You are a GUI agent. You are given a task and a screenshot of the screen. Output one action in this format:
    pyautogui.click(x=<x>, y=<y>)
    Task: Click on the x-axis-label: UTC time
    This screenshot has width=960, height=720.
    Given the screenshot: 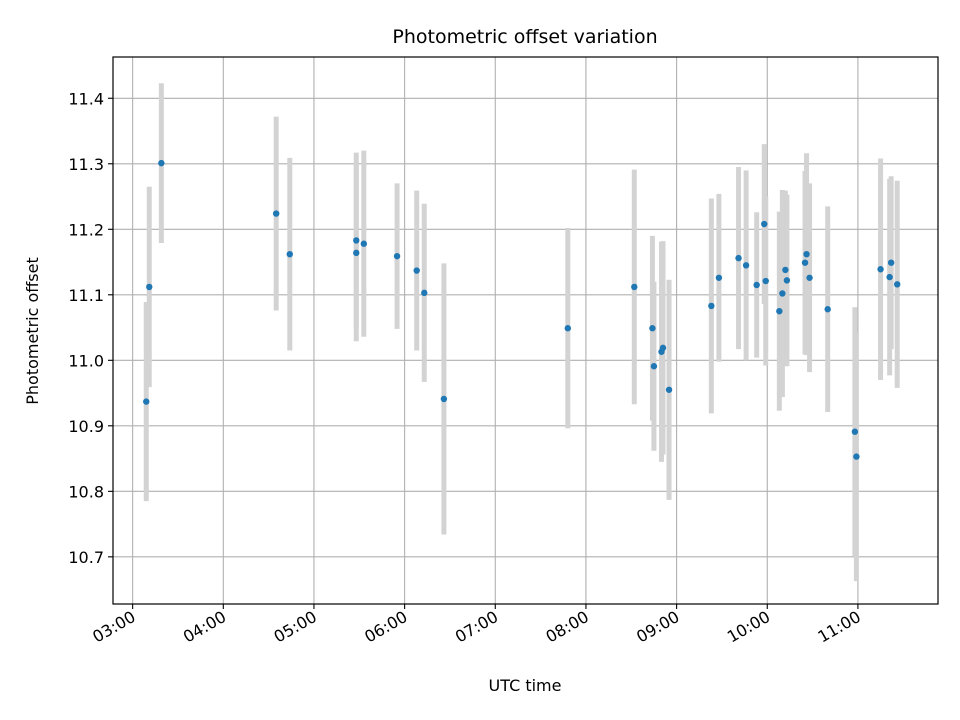 What is the action you would take?
    pyautogui.click(x=525, y=685)
    